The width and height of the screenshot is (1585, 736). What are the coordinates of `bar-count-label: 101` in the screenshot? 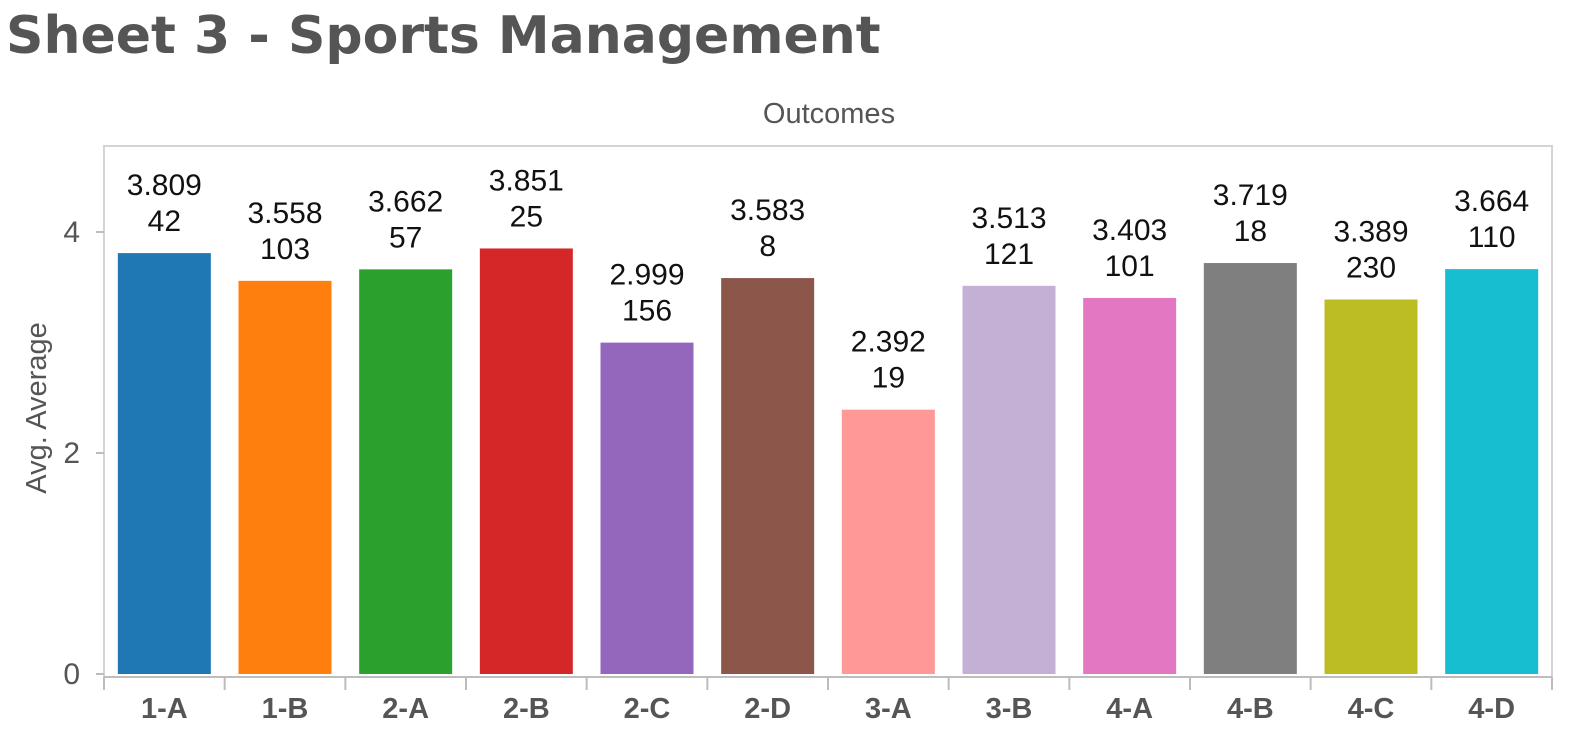 It's located at (1130, 266).